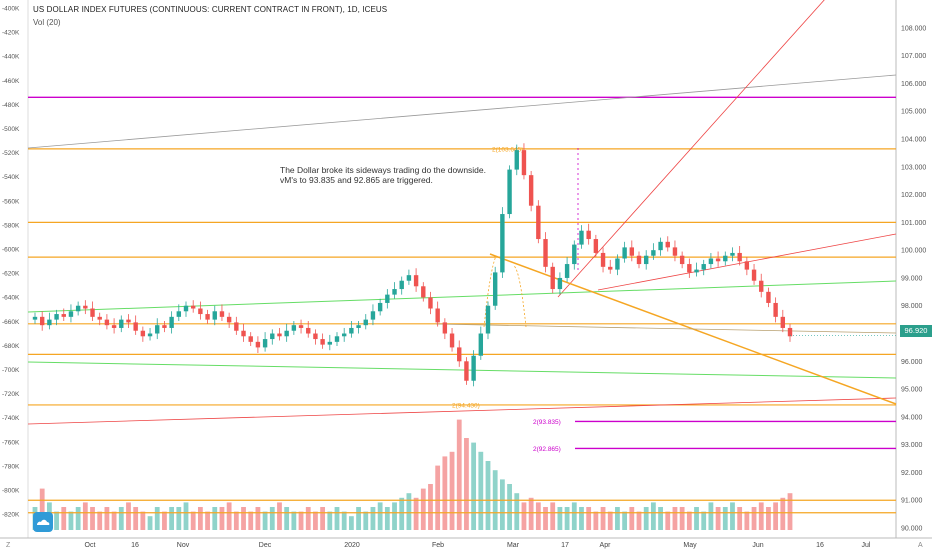 This screenshot has height=550, width=932. What do you see at coordinates (913, 223) in the screenshot?
I see `price-tick-label: 101.000` at bounding box center [913, 223].